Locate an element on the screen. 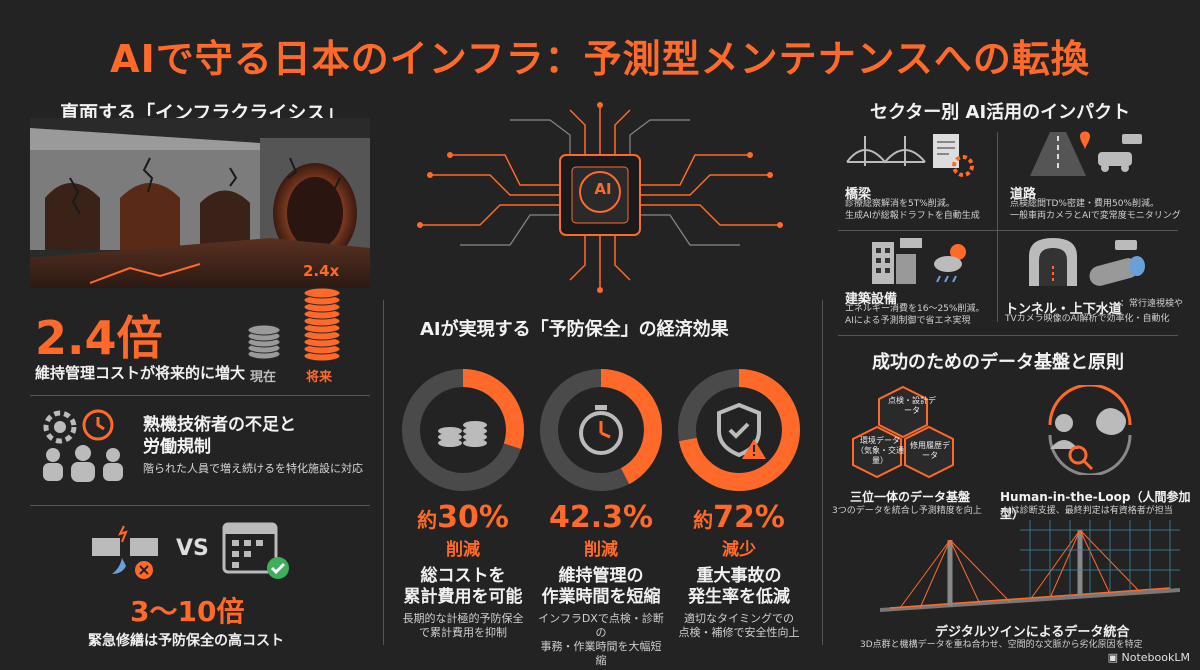 This screenshot has width=1200, height=670. cost-increase-value: 2.4倍 is located at coordinates (99, 338).